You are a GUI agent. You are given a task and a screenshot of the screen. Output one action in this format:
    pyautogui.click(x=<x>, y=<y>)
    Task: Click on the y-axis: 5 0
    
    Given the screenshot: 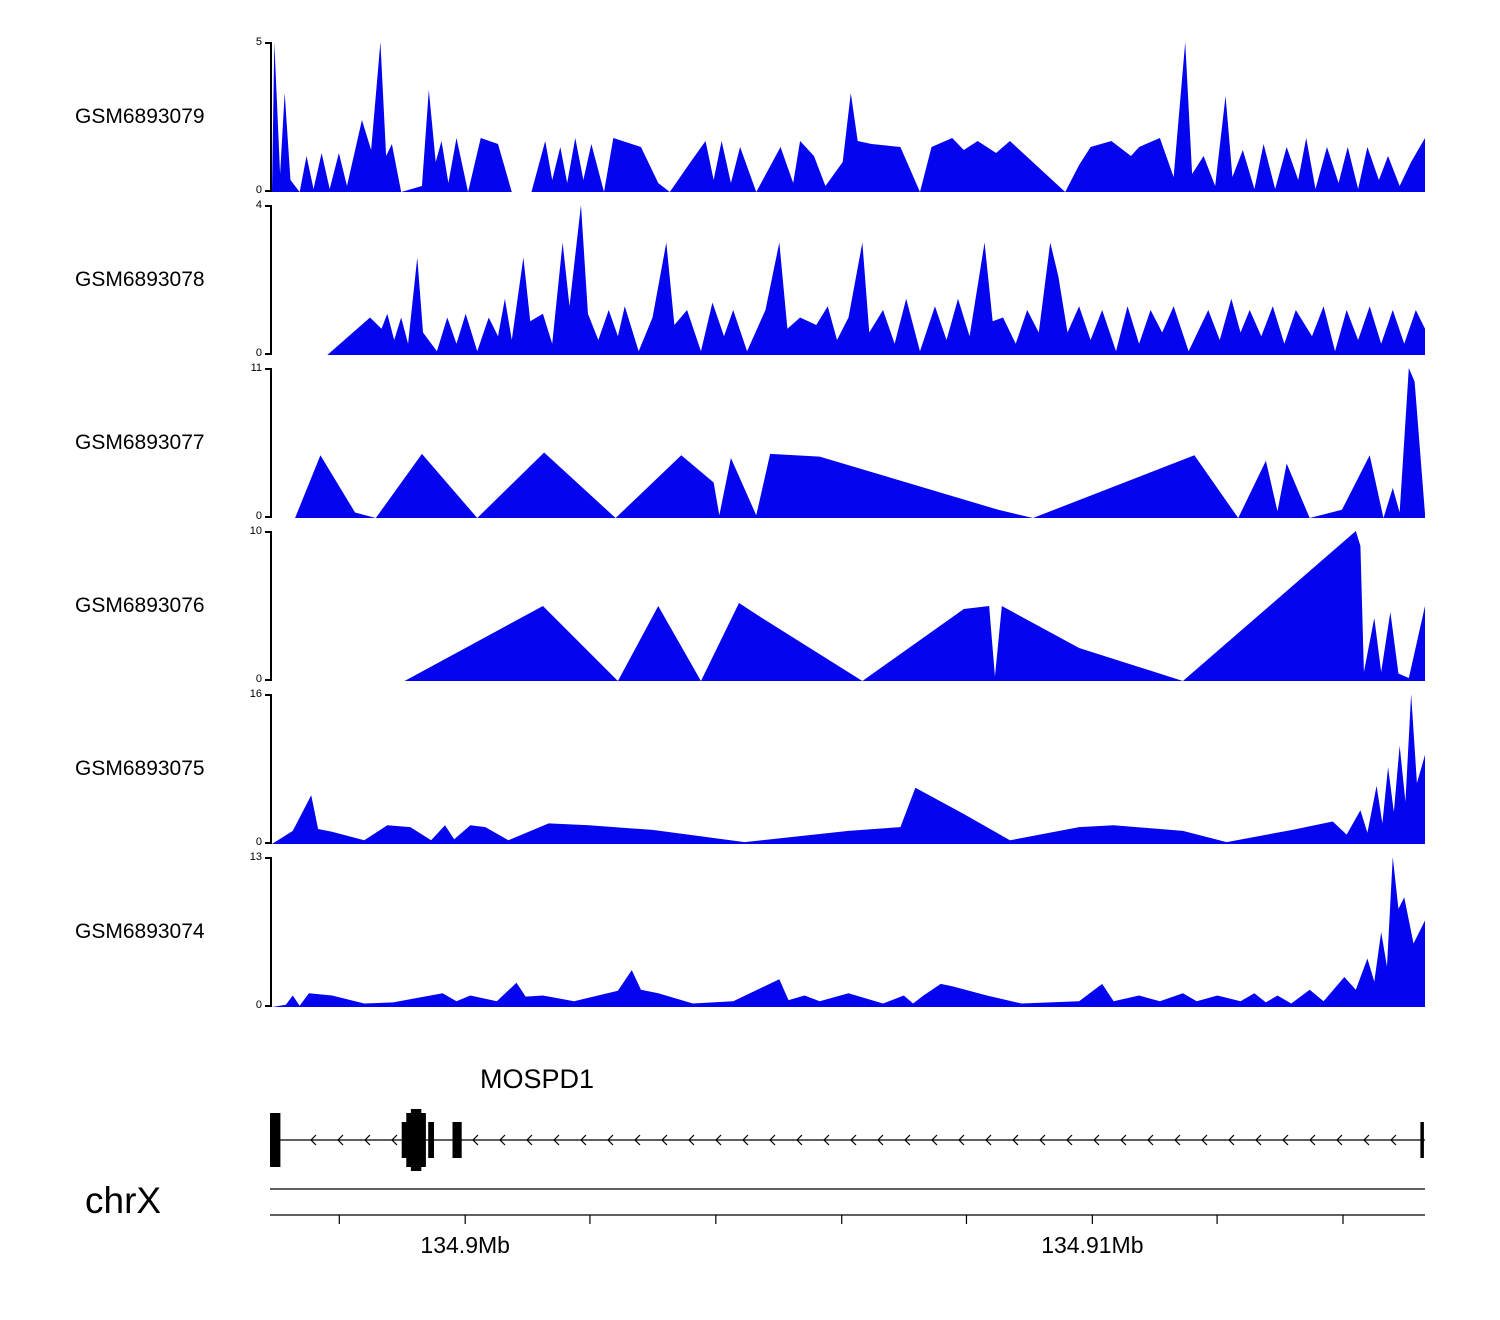 What is the action you would take?
    pyautogui.click(x=264, y=116)
    